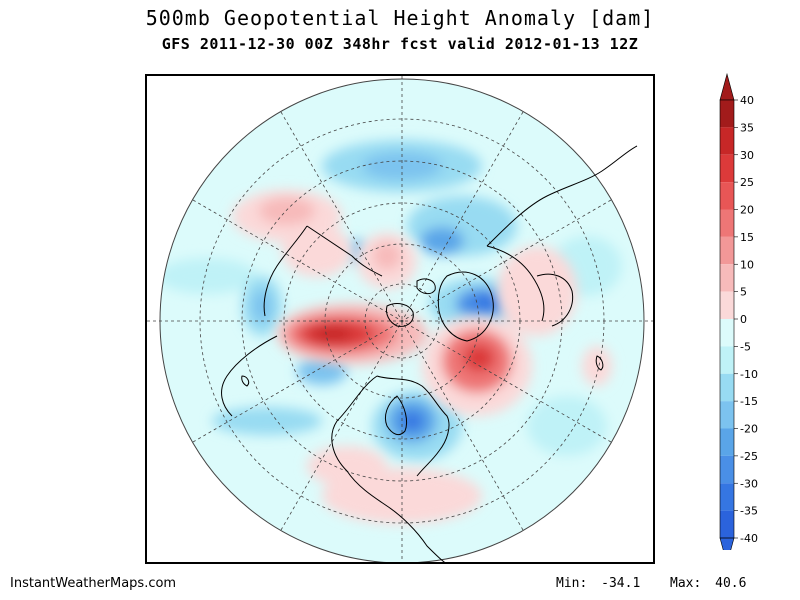 Image resolution: width=800 pixels, height=600 pixels. What do you see at coordinates (745, 346) in the screenshot?
I see `colorbar-label: -5` at bounding box center [745, 346].